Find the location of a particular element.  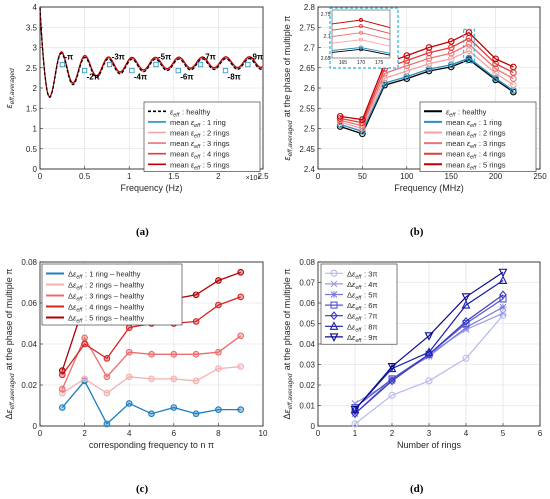

series-line-d is located at coordinates (429, 354).